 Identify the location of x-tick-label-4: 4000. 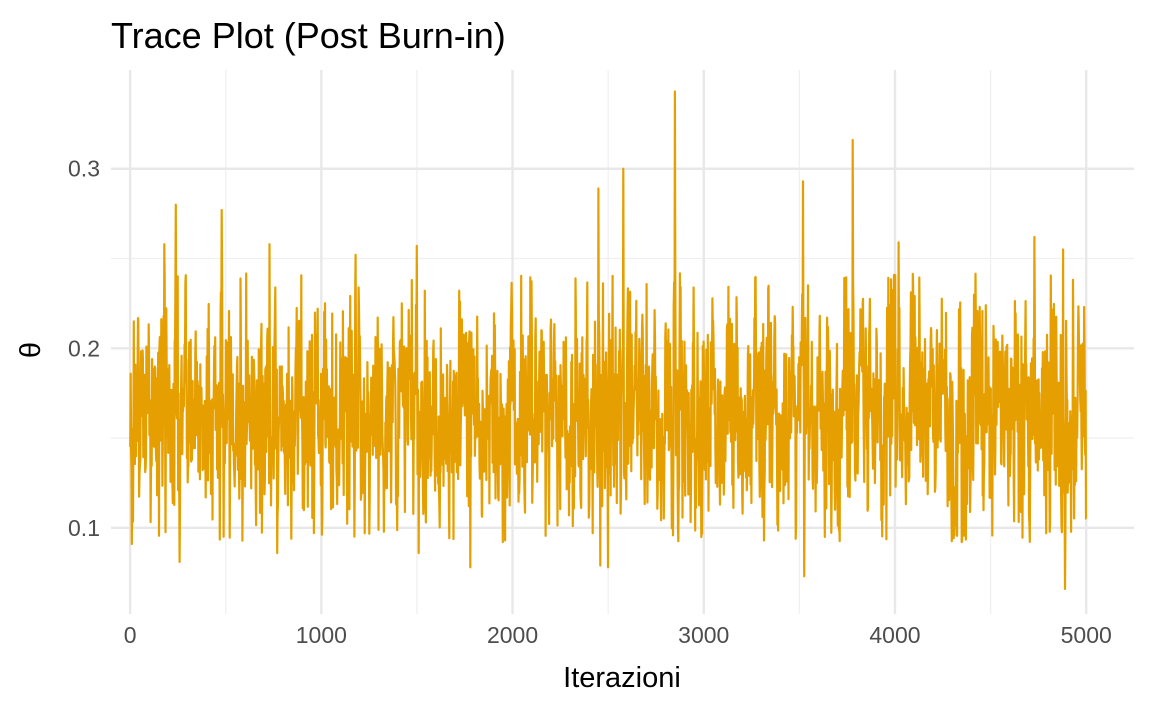
(894, 635).